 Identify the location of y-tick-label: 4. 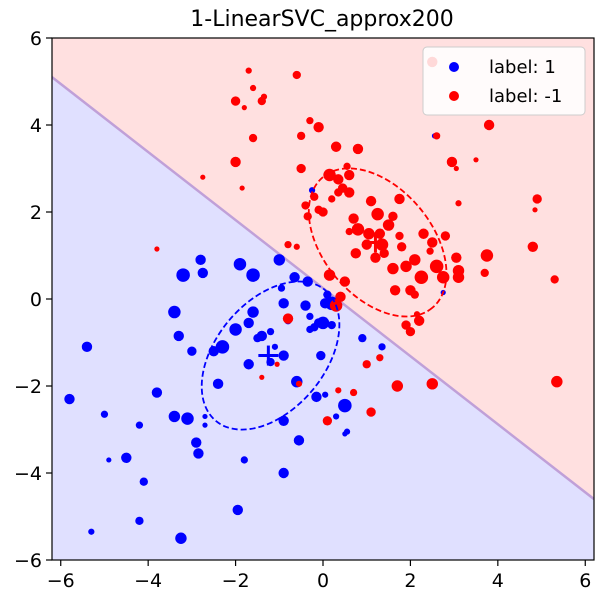
(36, 126).